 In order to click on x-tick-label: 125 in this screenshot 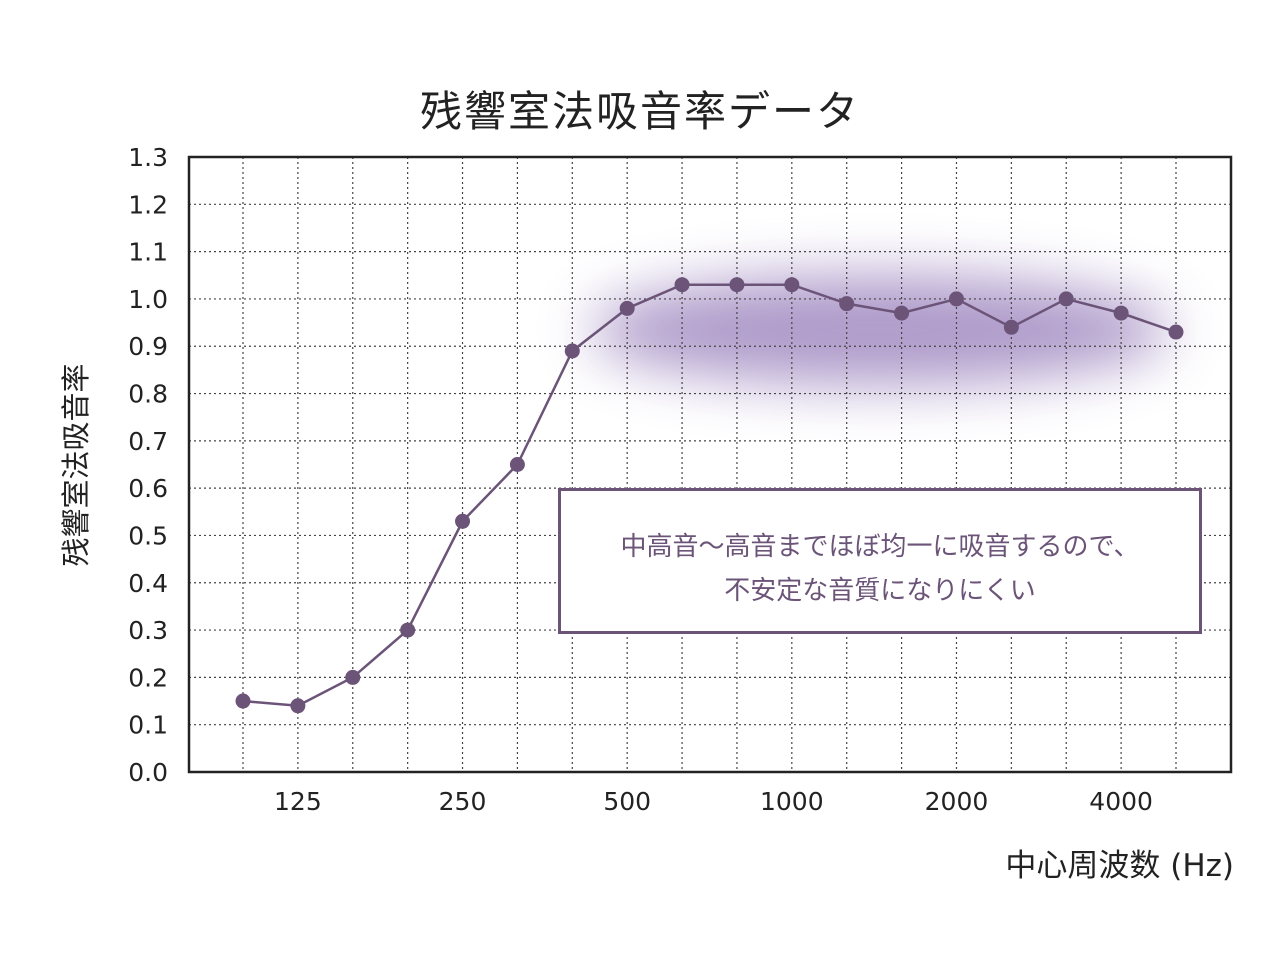, I will do `click(298, 801)`.